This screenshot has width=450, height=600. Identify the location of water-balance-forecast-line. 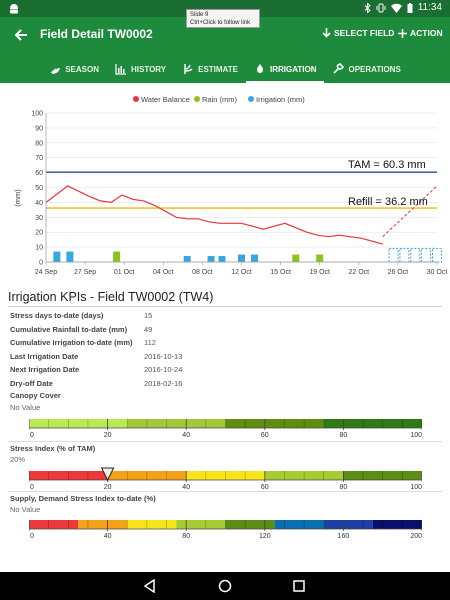
(410, 211).